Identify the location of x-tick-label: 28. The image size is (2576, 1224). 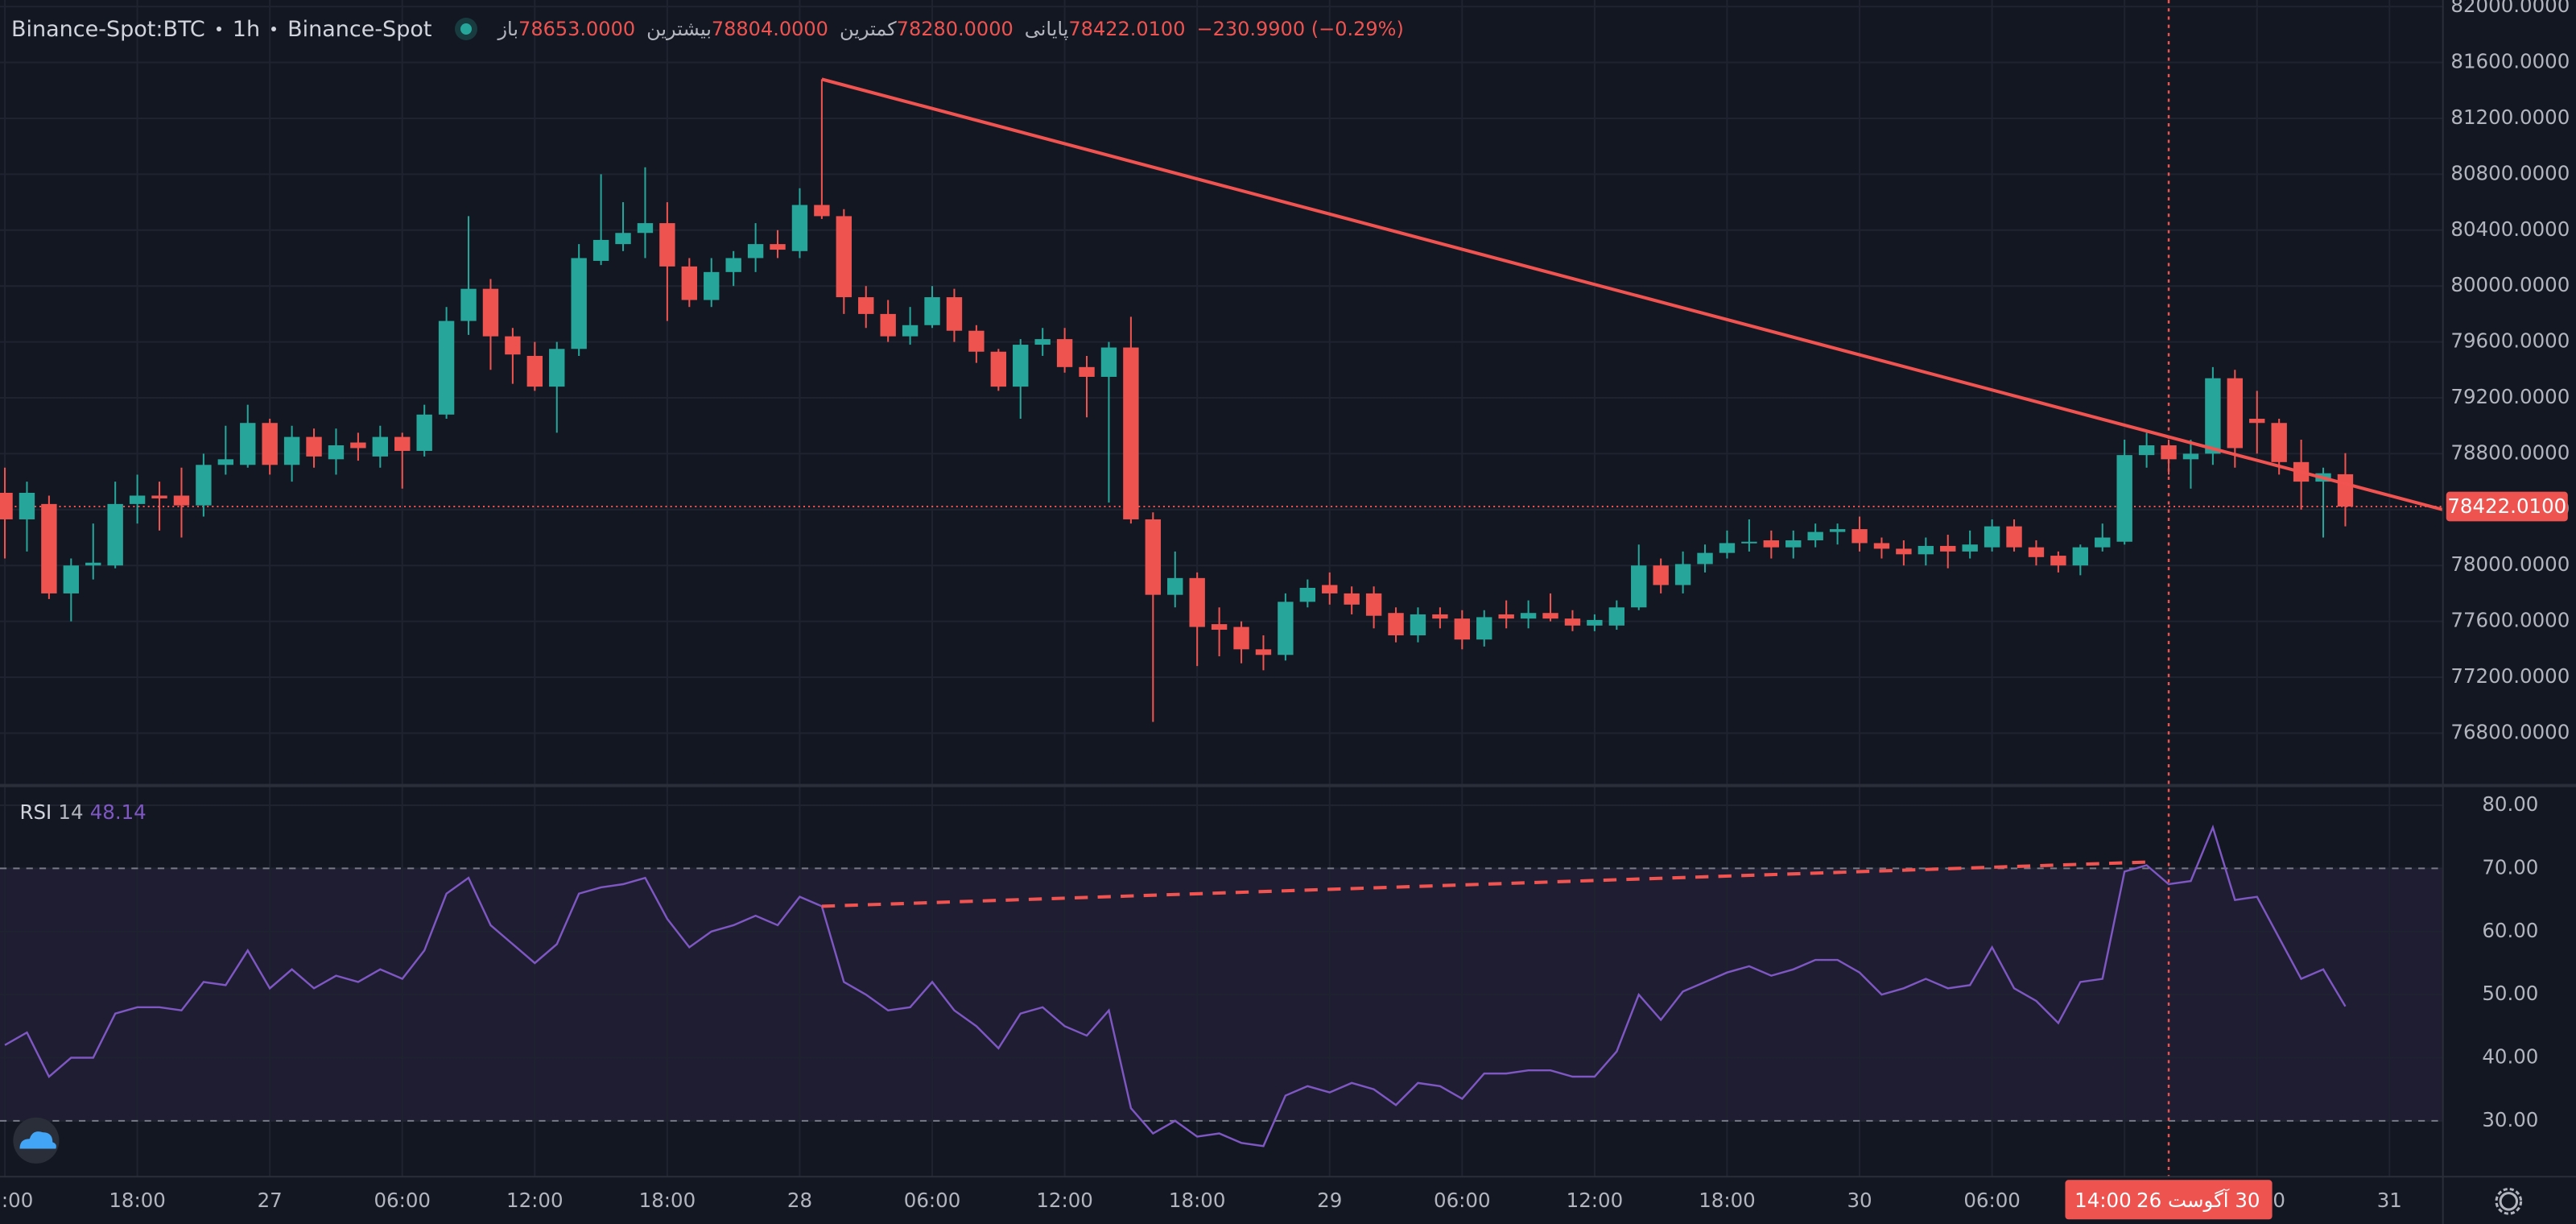
(799, 1200).